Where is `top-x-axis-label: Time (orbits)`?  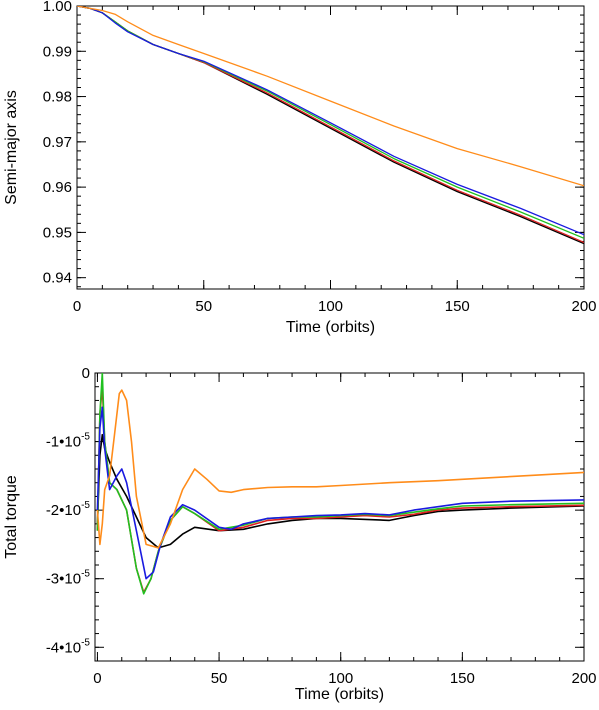 top-x-axis-label: Time (orbits) is located at coordinates (330, 327).